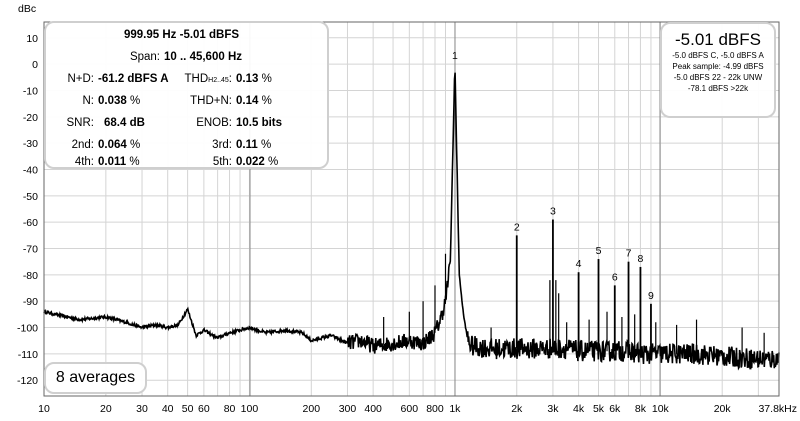  Describe the element at coordinates (247, 145) in the screenshot. I see `h3-value: 0.11` at that location.